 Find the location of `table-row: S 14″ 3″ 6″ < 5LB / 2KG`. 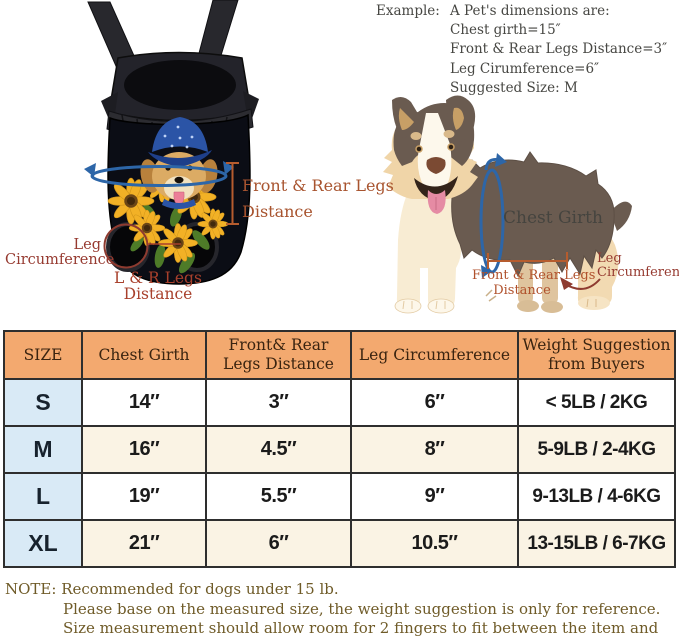

table-row: S 14″ 3″ 6″ < 5LB / 2KG is located at coordinates (339, 402).